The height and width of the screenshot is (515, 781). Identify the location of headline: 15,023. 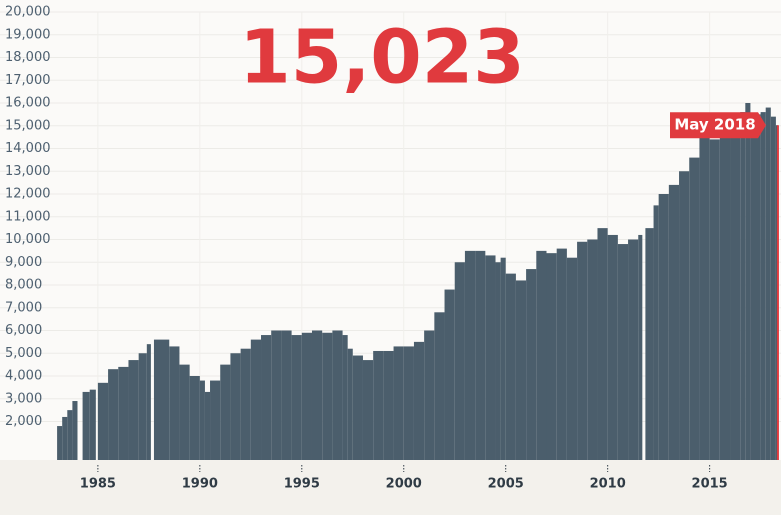
(382, 58).